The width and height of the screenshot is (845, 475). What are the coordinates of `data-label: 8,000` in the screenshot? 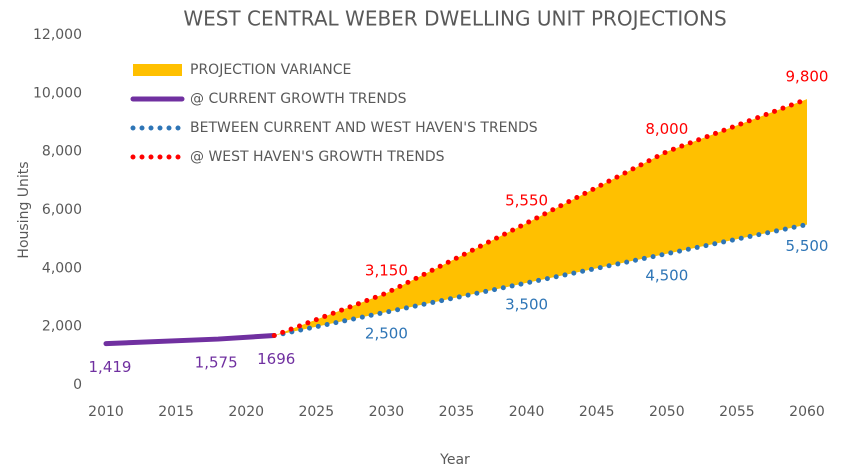 It's located at (666, 129).